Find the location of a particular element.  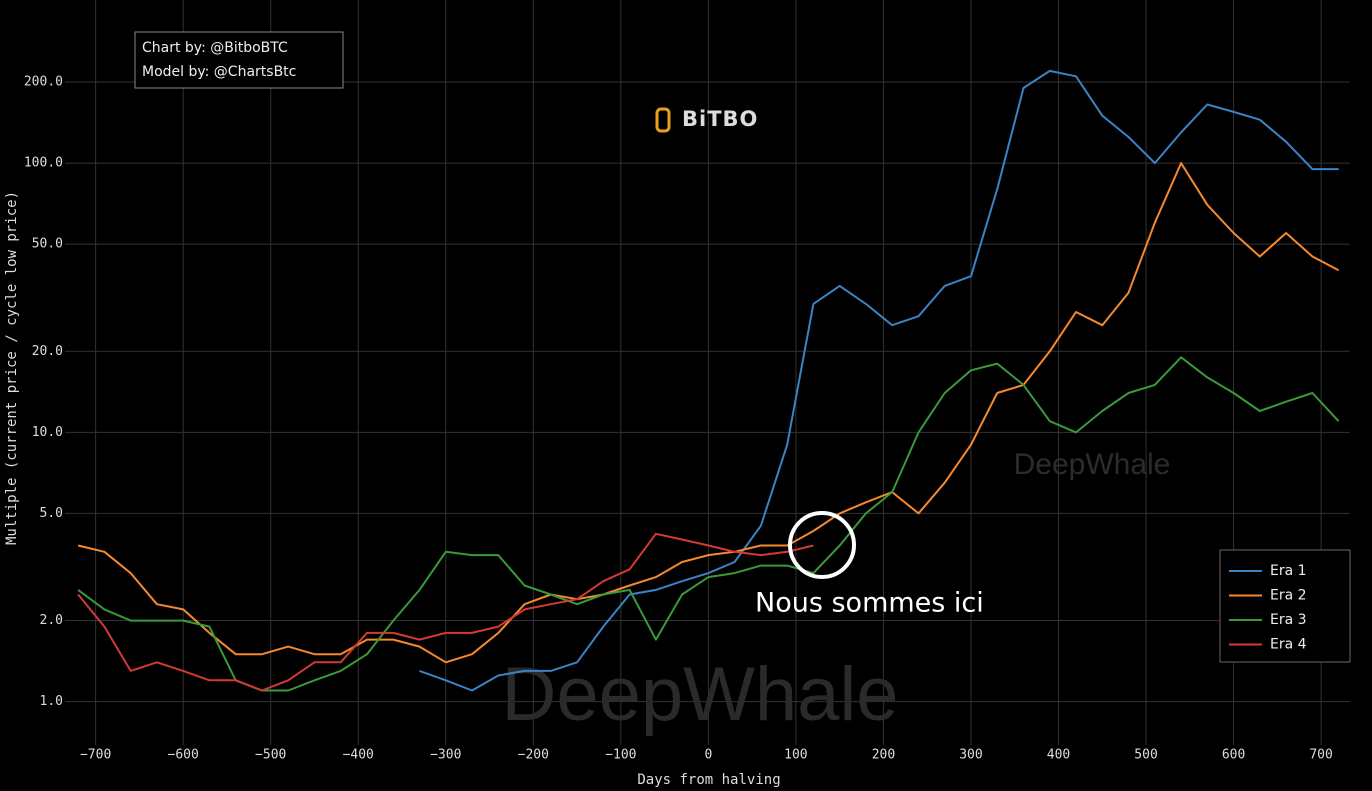

credit-box is located at coordinates (239, 60).